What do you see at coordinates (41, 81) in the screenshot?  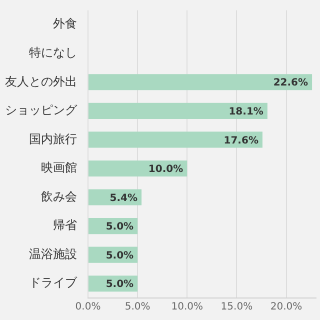 I see `y-tick-label: 友人との外出` at bounding box center [41, 81].